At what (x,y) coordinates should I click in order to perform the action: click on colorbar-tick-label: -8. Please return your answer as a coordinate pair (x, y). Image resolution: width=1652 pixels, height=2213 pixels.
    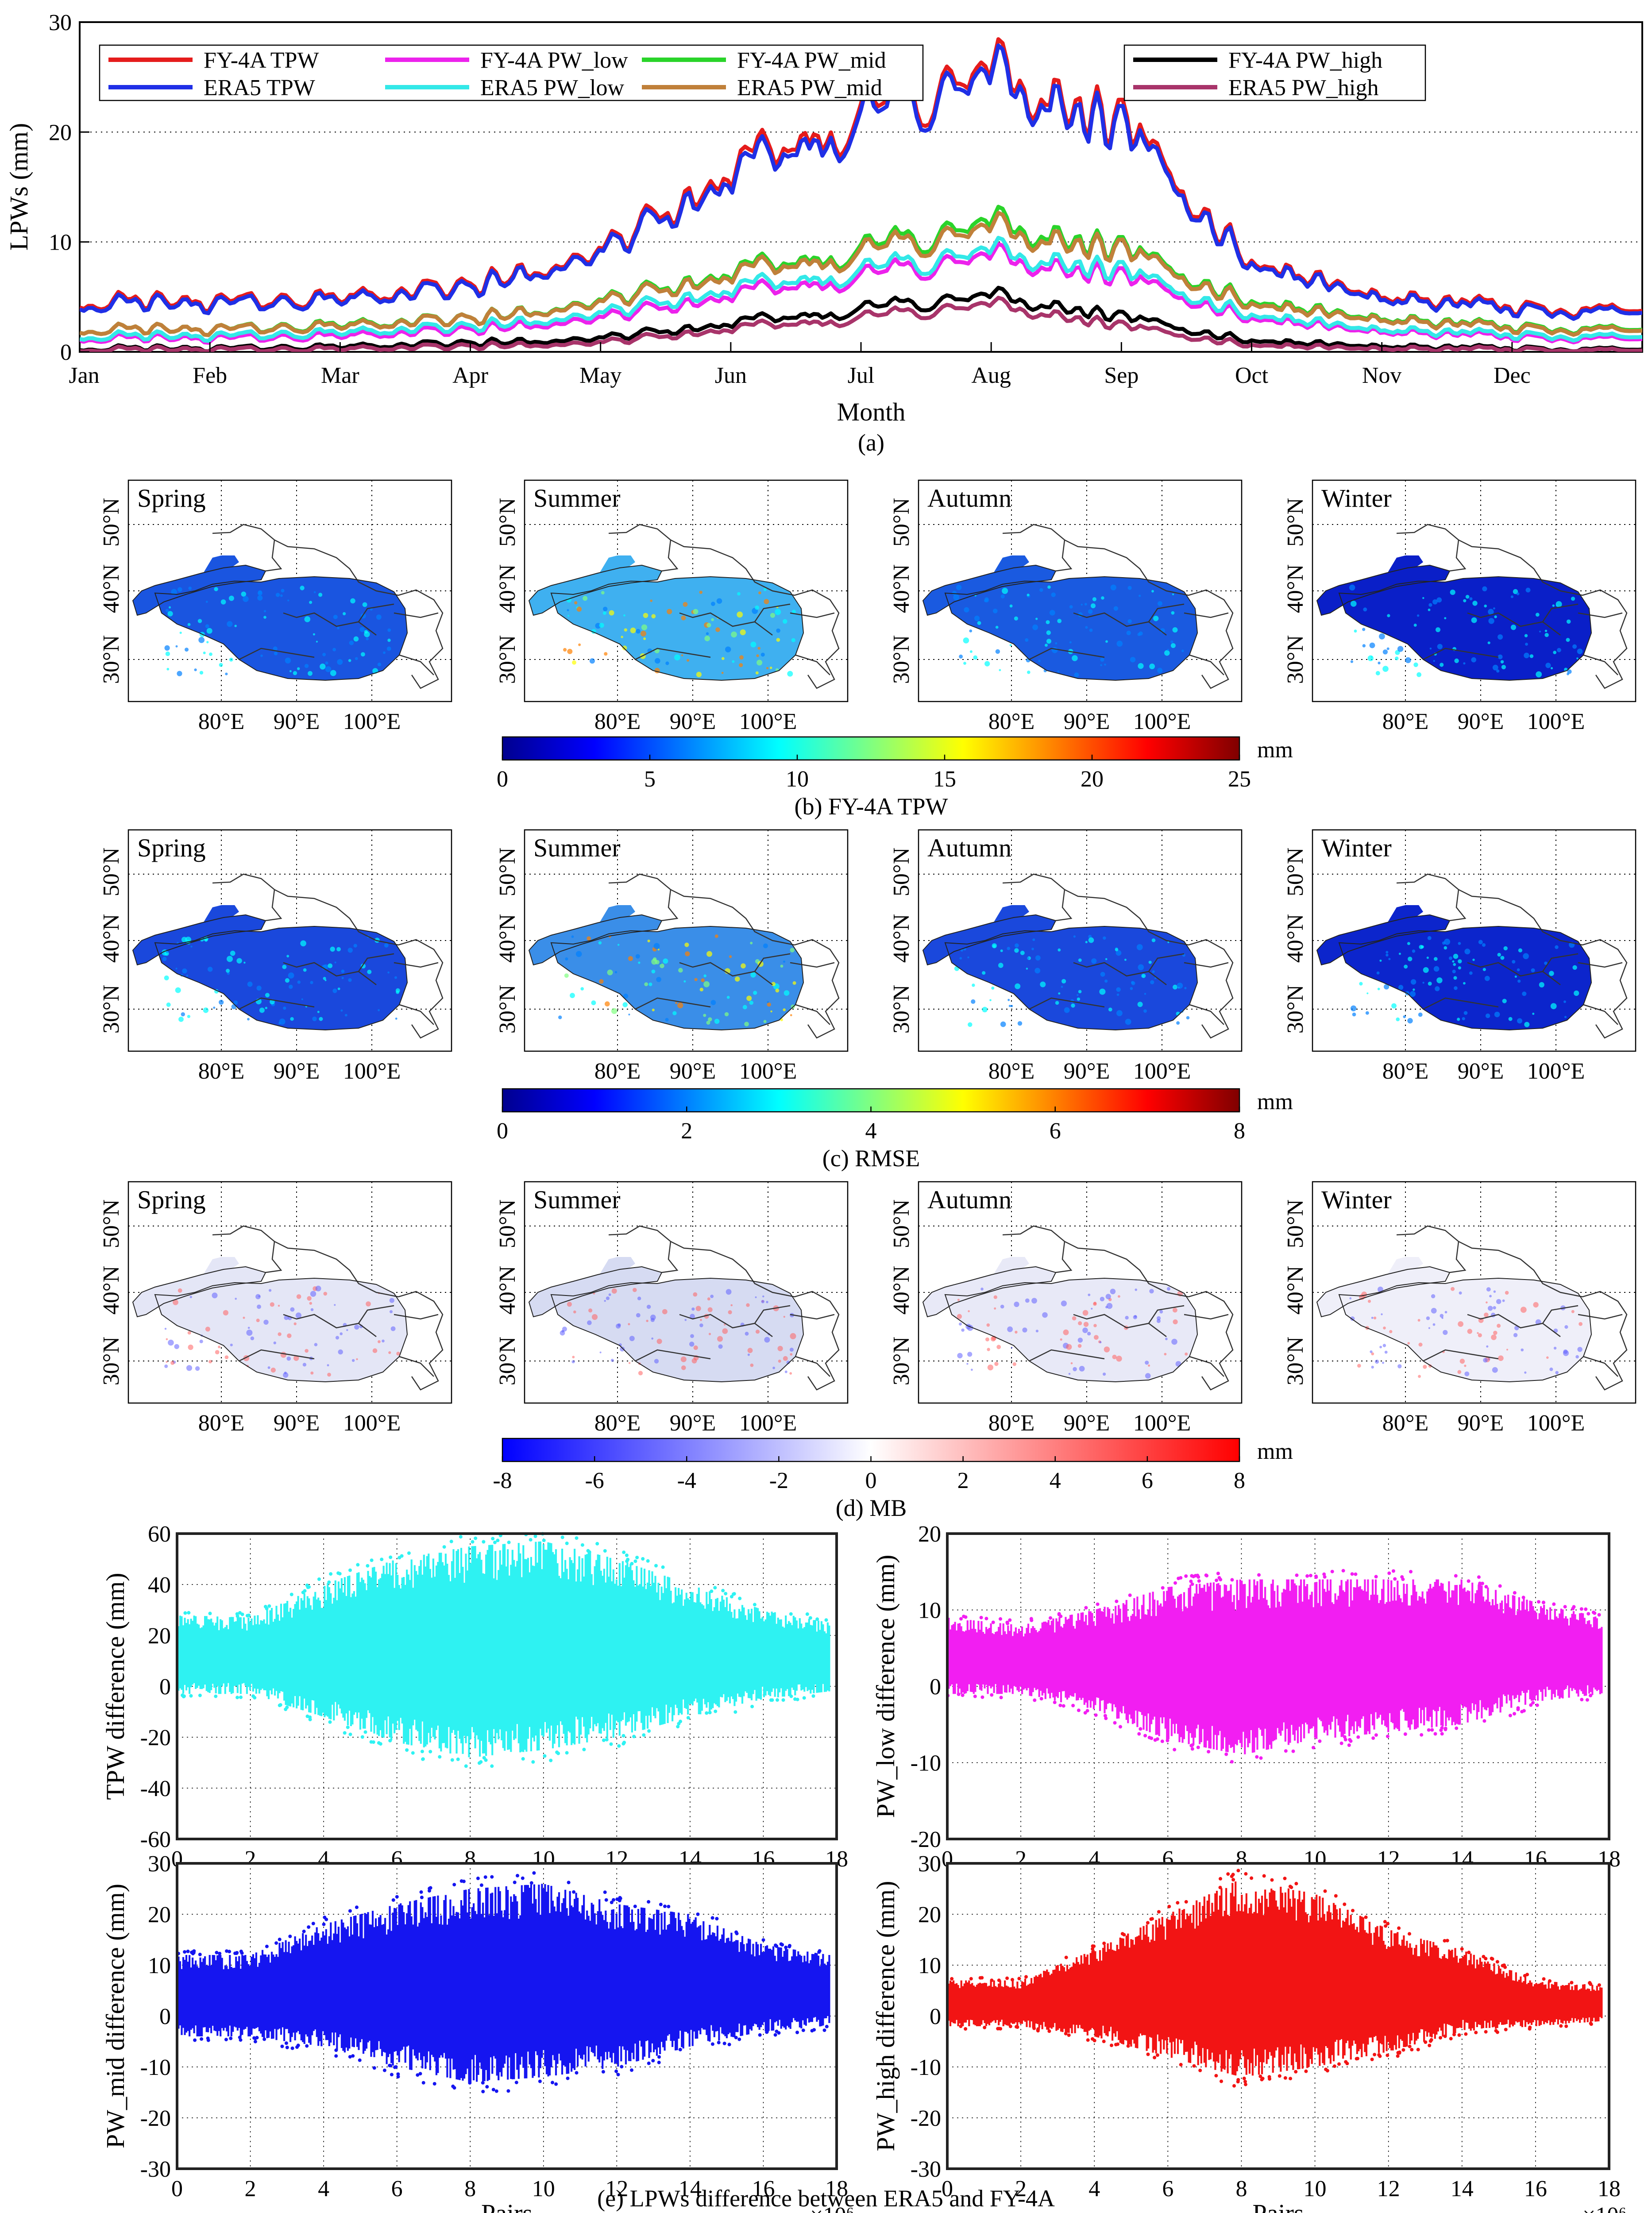
    Looking at the image, I should click on (502, 1480).